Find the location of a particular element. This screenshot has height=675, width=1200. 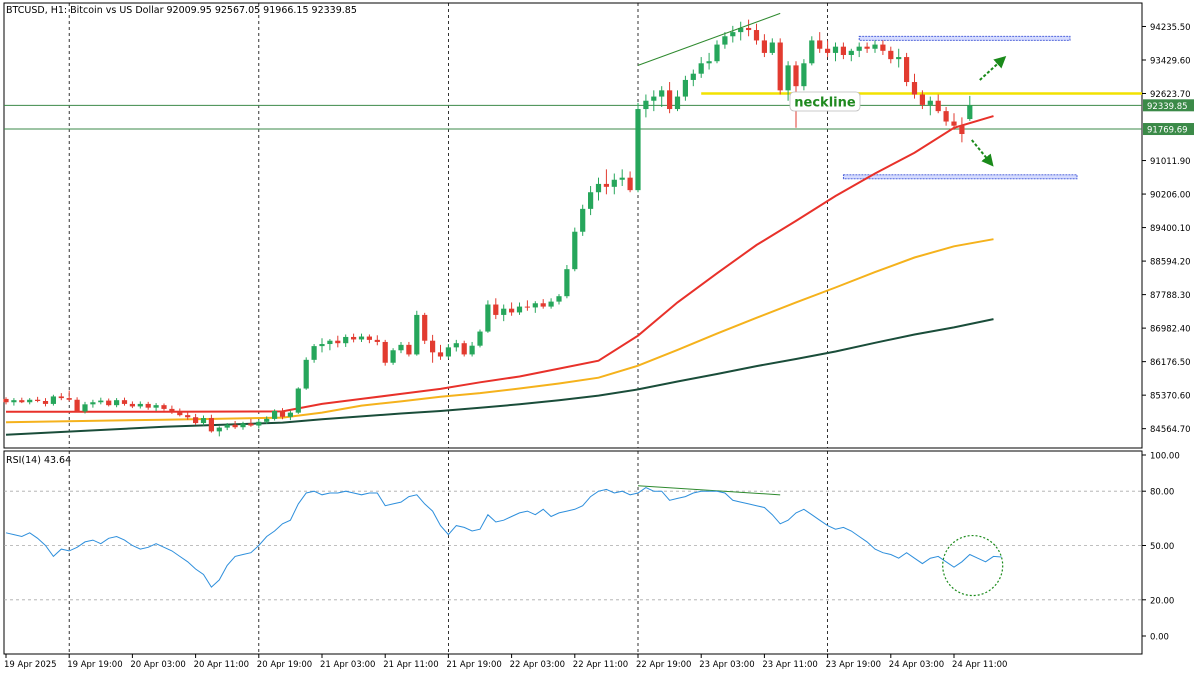

rsi-label: RSI(14) 43.64 is located at coordinates (38, 460).